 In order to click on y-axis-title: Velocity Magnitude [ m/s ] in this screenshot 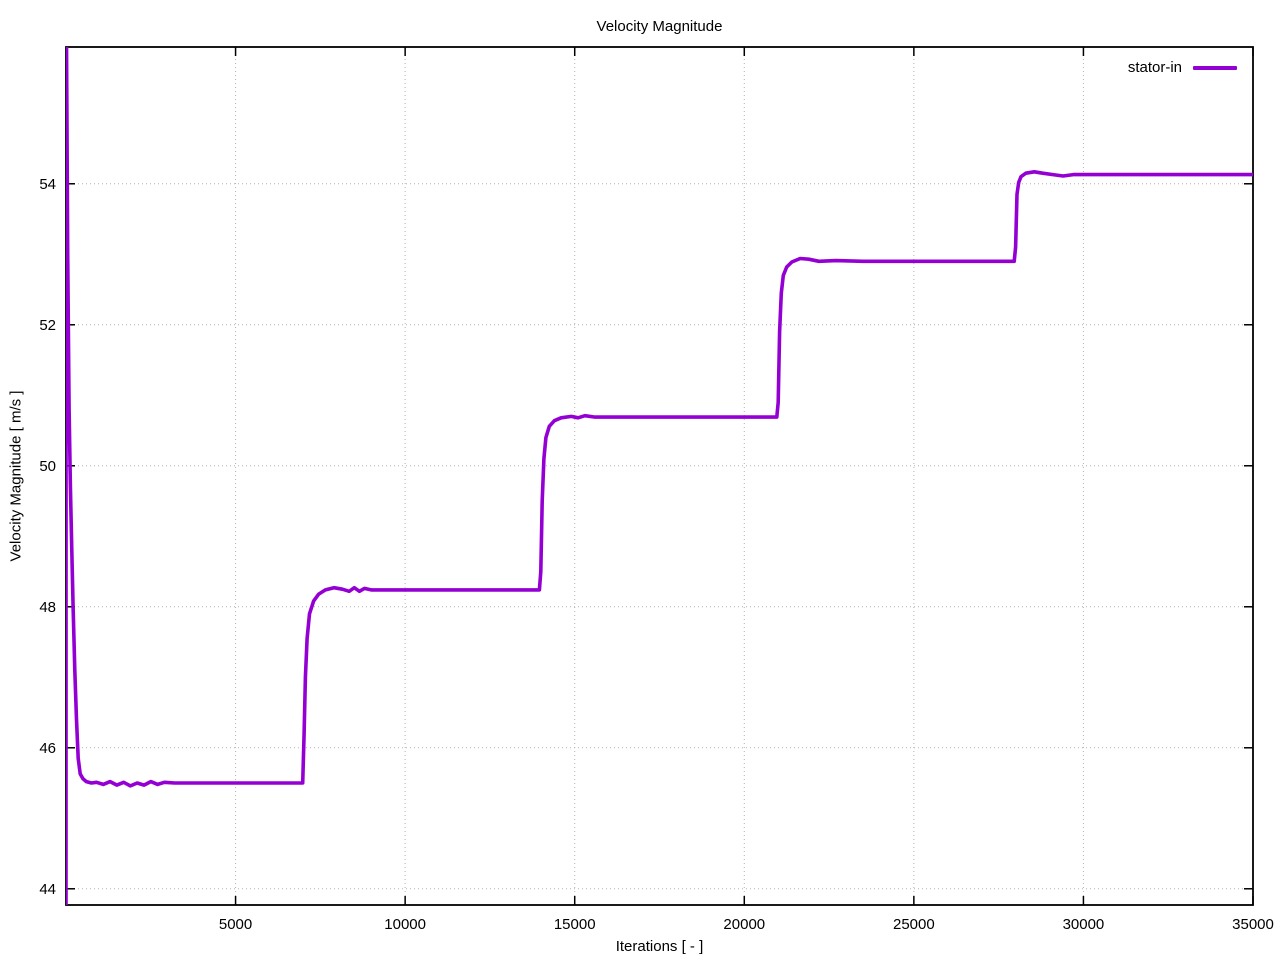, I will do `click(16, 476)`.